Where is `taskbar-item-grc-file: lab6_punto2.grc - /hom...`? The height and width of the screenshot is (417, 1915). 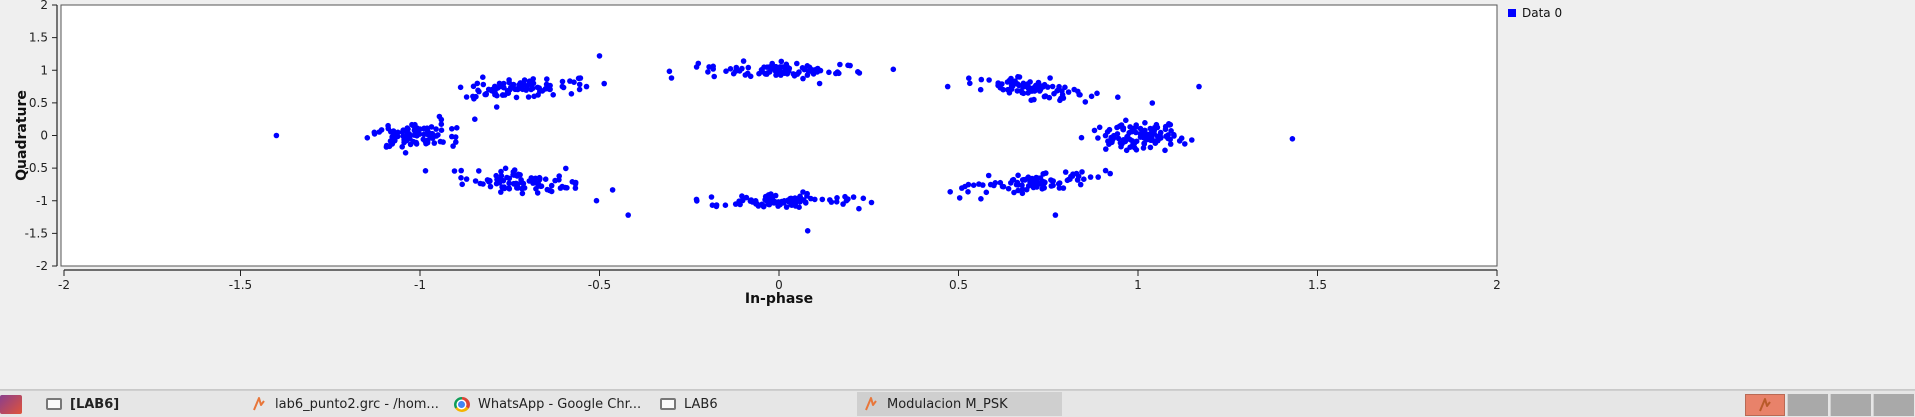 taskbar-item-grc-file: lab6_punto2.grc - /hom... is located at coordinates (345, 404).